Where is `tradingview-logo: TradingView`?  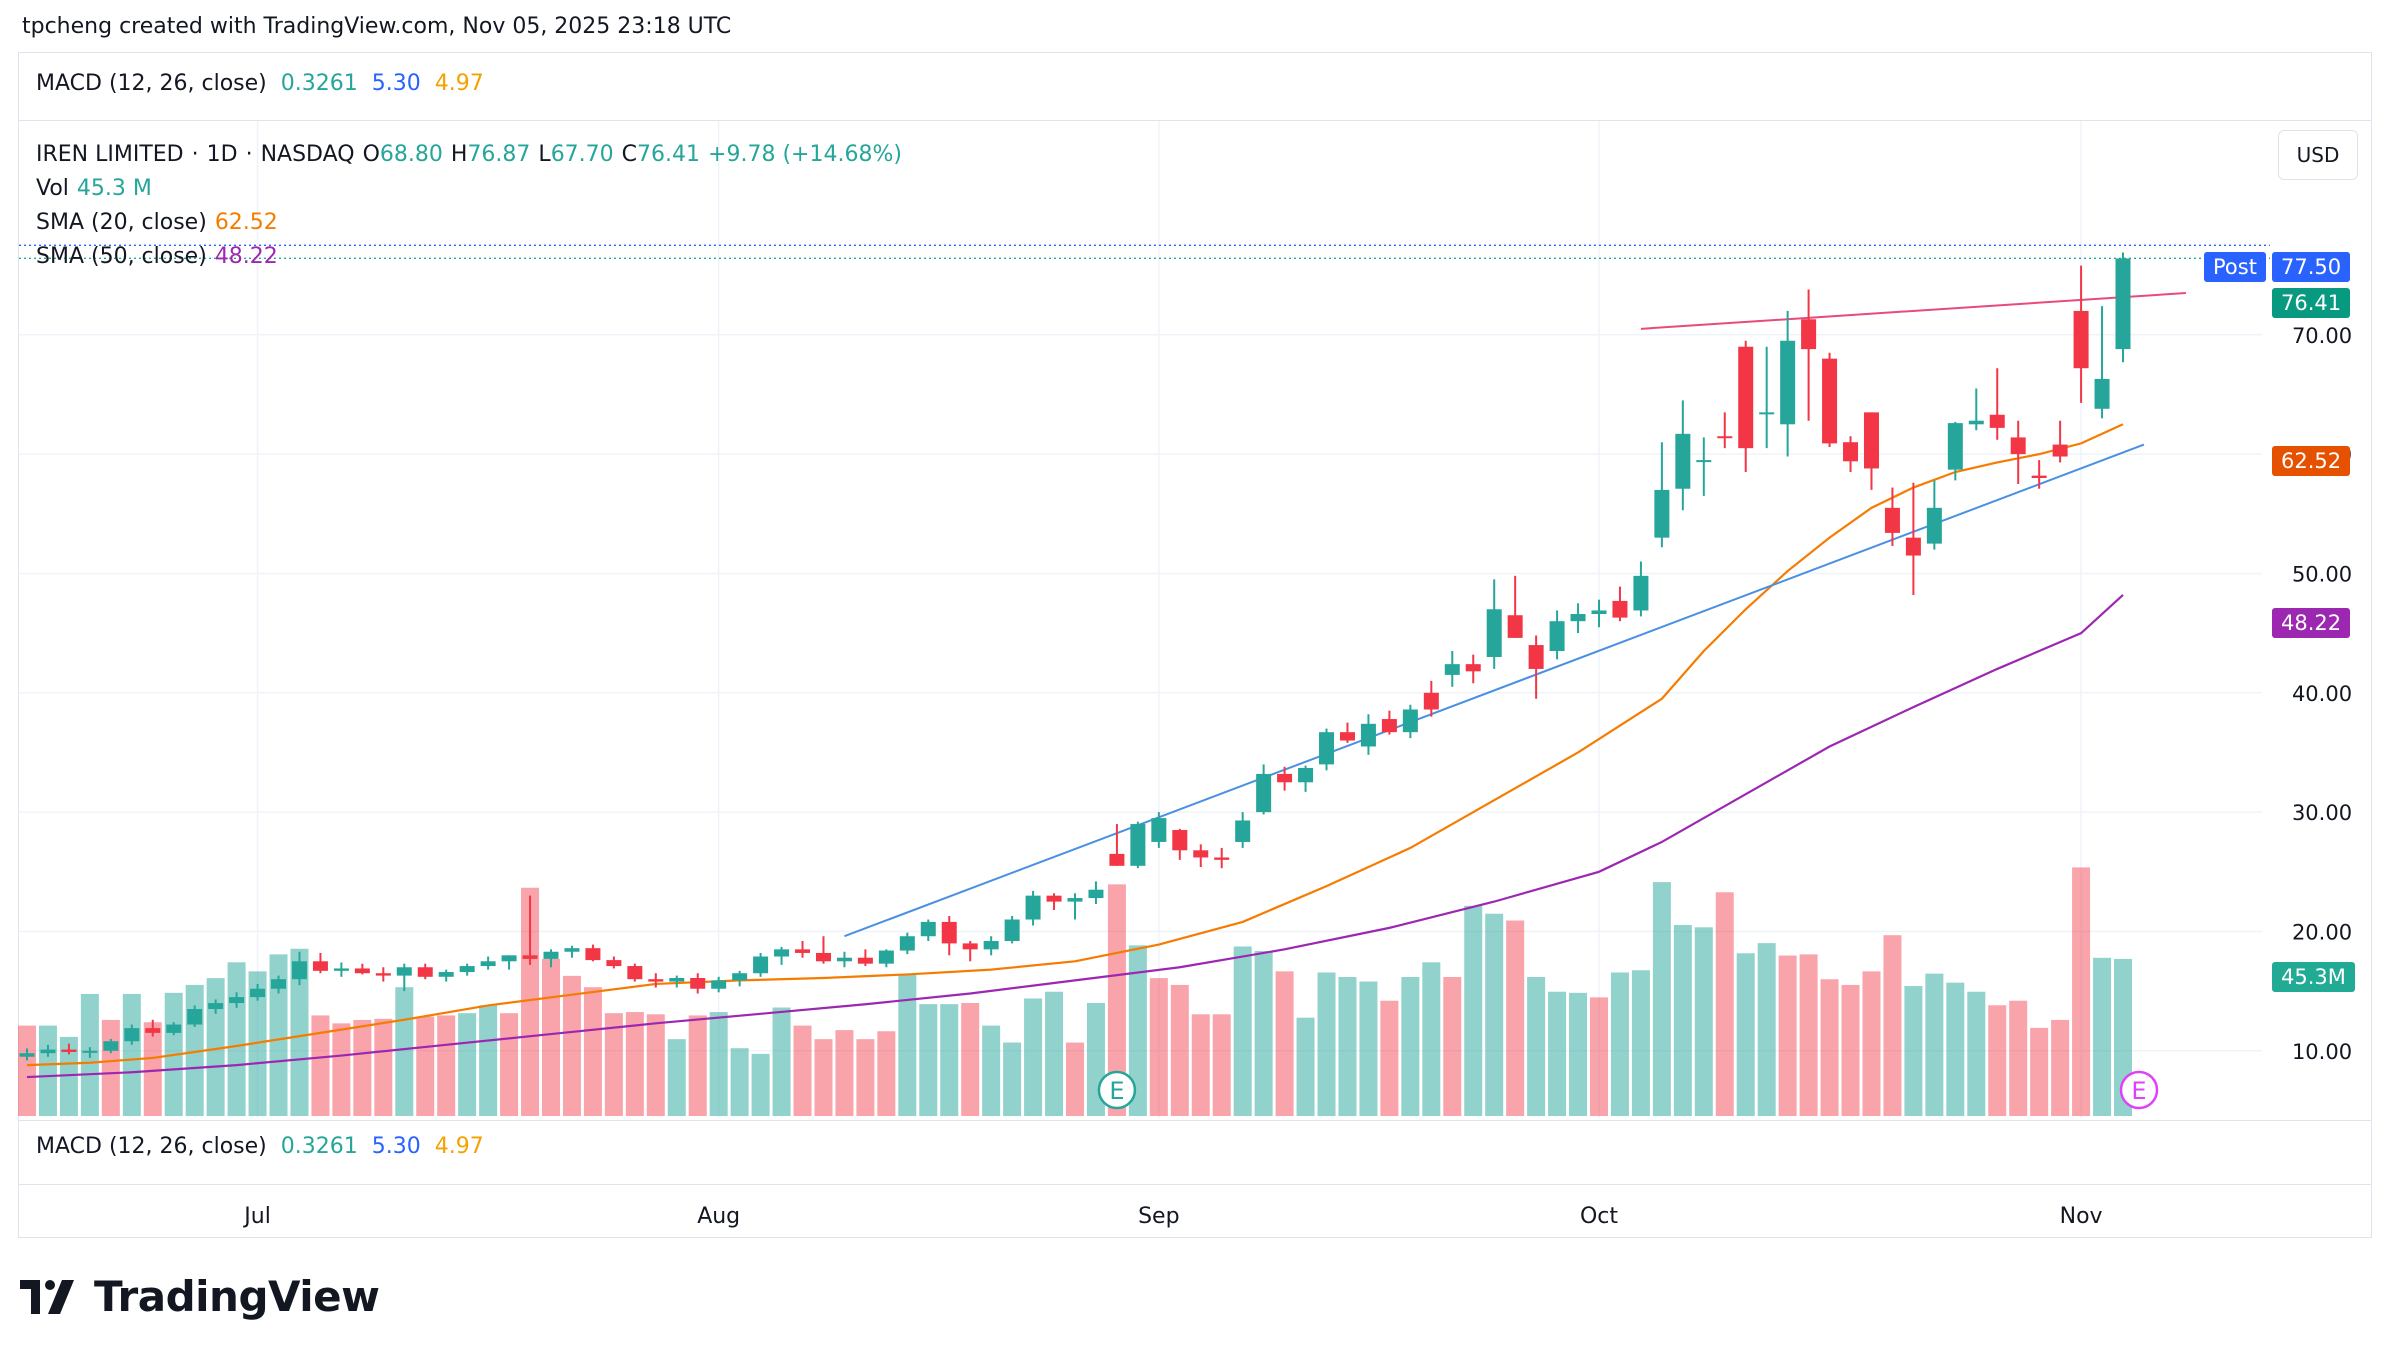 tradingview-logo: TradingView is located at coordinates (200, 1296).